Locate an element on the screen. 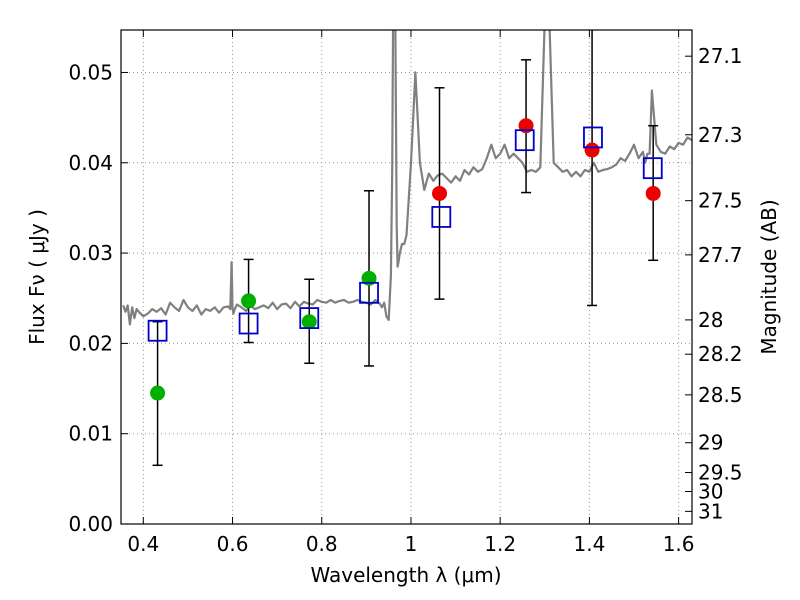  x-tick-label: 0.8 is located at coordinates (322, 544).